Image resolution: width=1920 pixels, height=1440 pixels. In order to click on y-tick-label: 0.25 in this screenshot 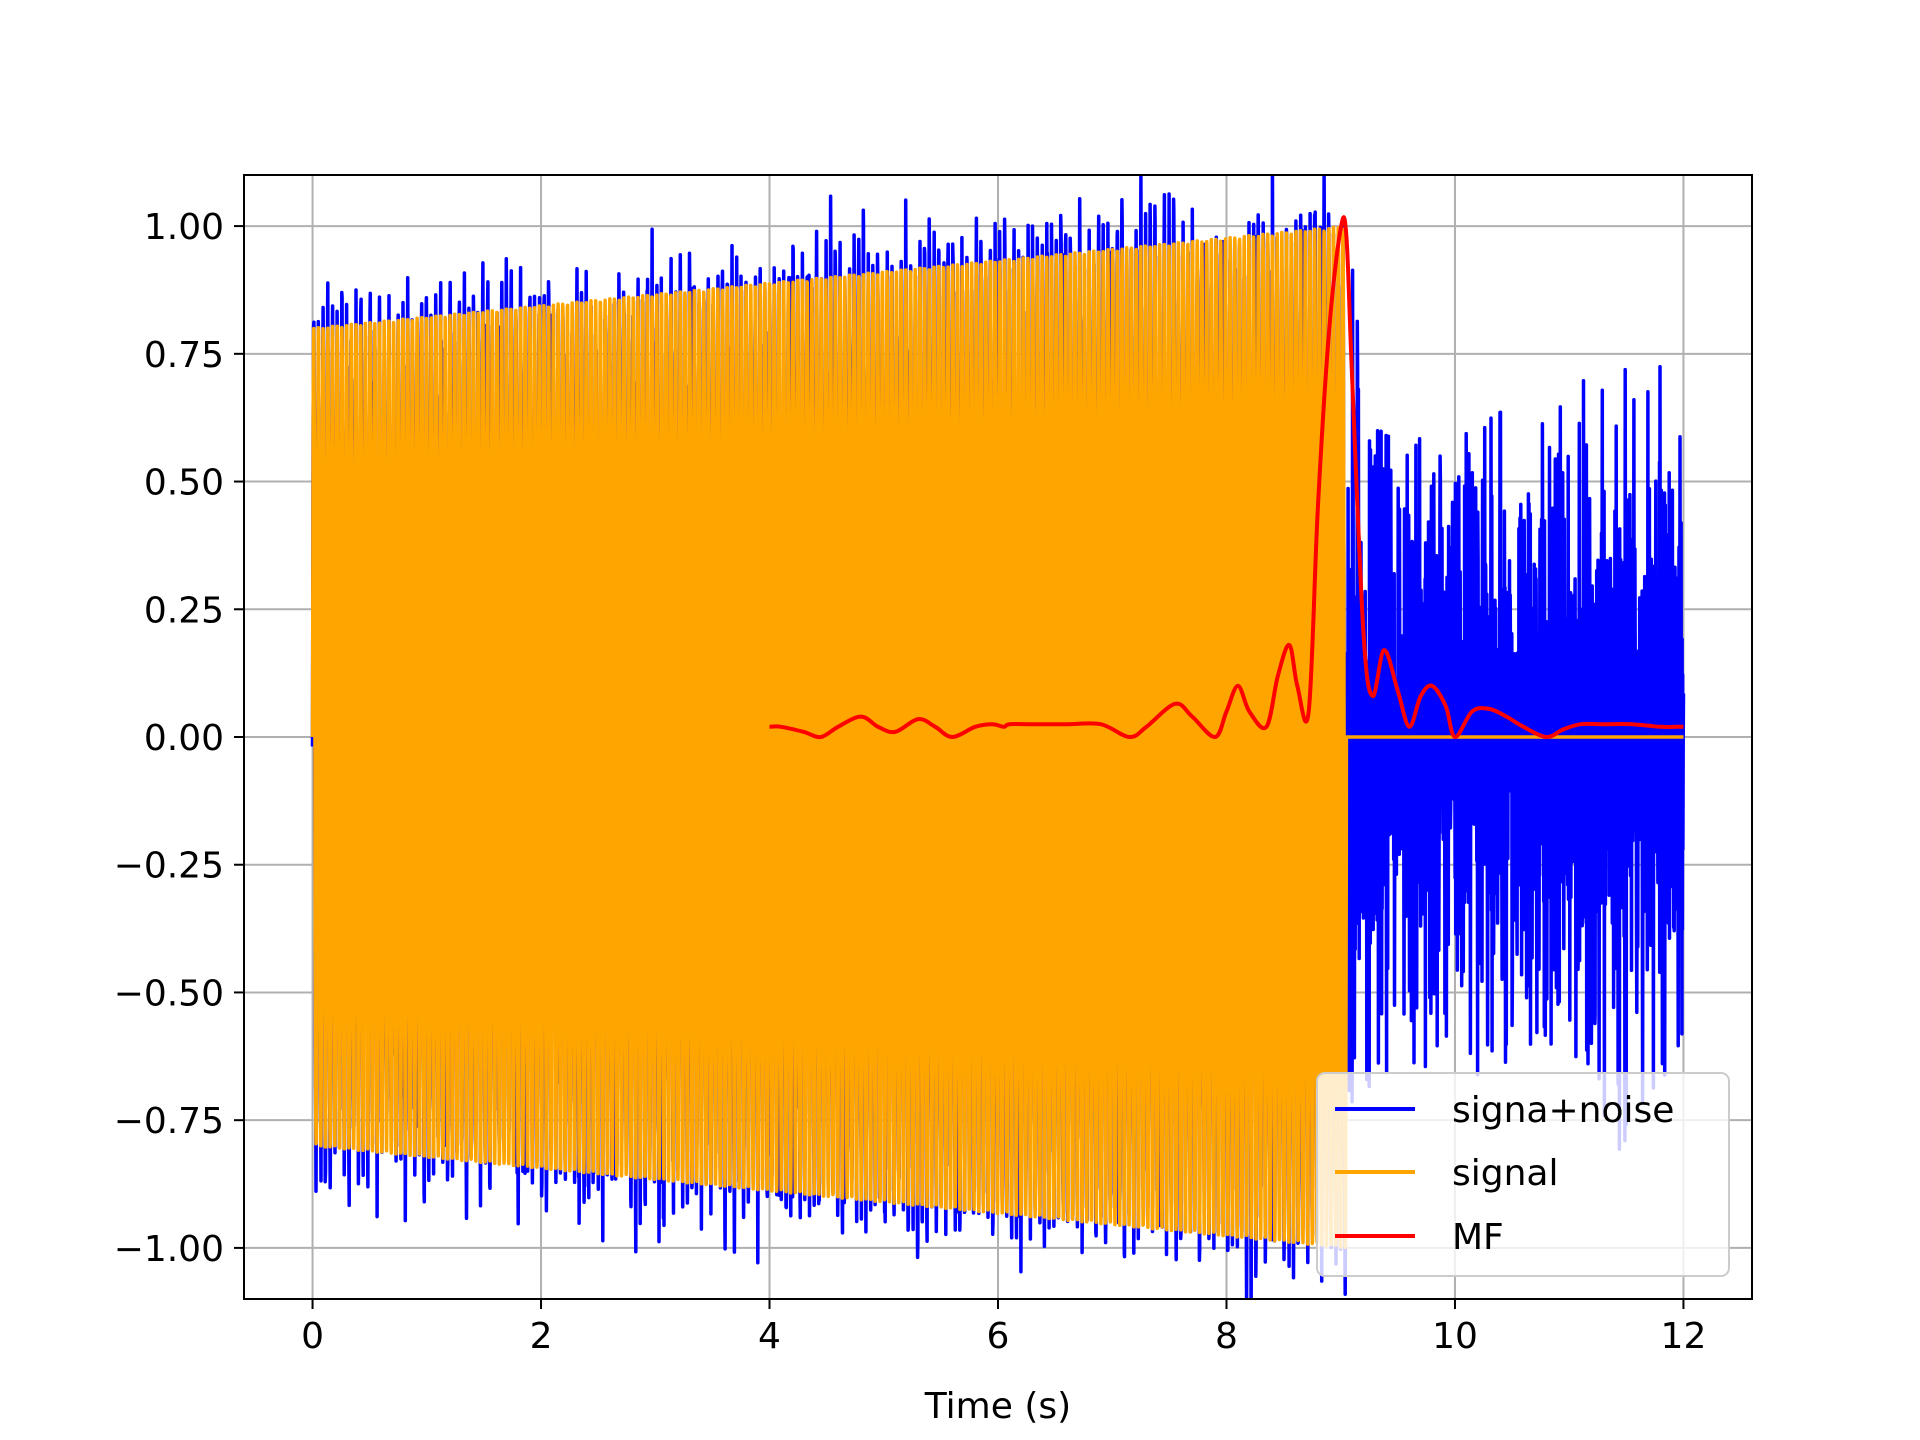, I will do `click(184, 610)`.